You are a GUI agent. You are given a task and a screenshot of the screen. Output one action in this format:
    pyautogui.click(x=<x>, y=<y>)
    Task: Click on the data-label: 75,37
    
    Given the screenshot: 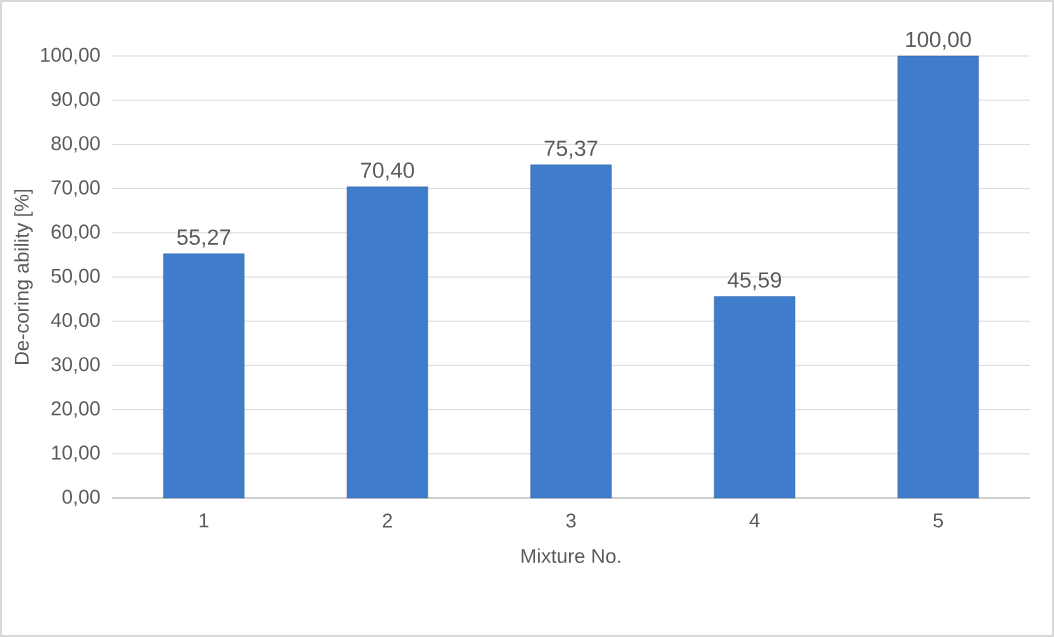 What is the action you would take?
    pyautogui.click(x=571, y=149)
    